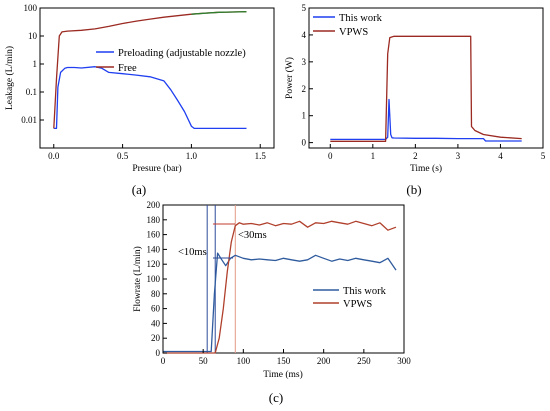  What do you see at coordinates (543, 156) in the screenshot?
I see `x-tick-label: 5` at bounding box center [543, 156].